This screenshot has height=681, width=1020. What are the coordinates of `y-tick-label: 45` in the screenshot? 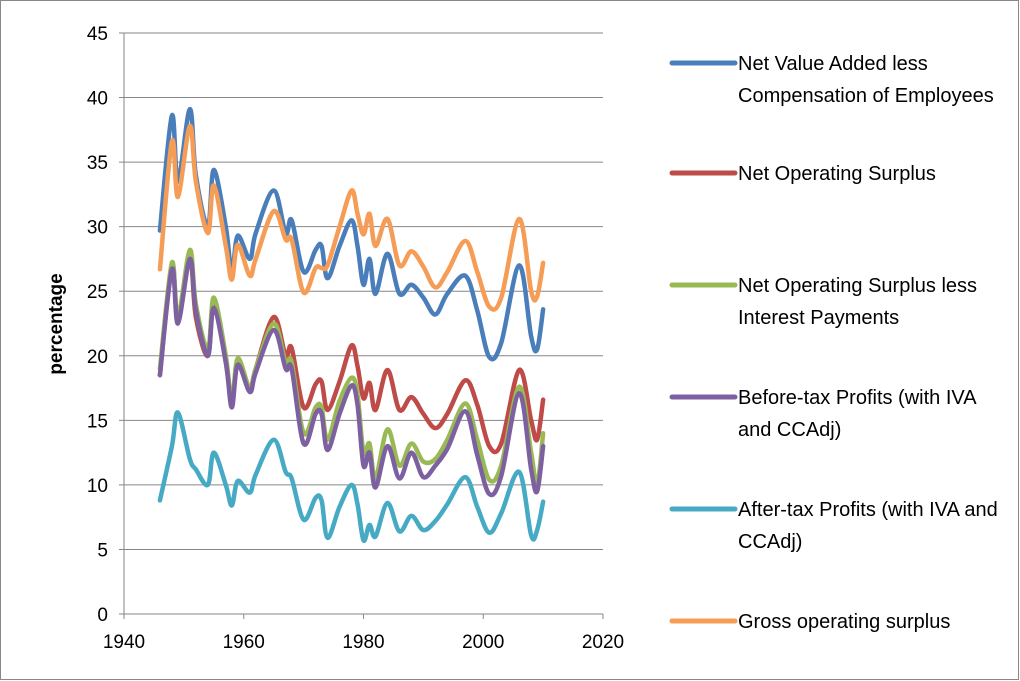 It's located at (97, 34).